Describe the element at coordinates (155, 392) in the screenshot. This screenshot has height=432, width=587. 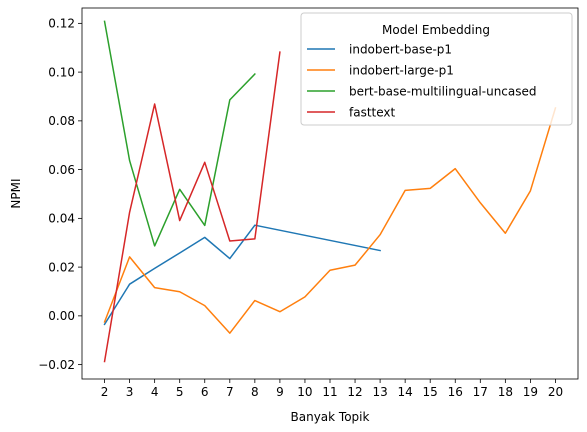
I see `x-tick-label: 4` at that location.